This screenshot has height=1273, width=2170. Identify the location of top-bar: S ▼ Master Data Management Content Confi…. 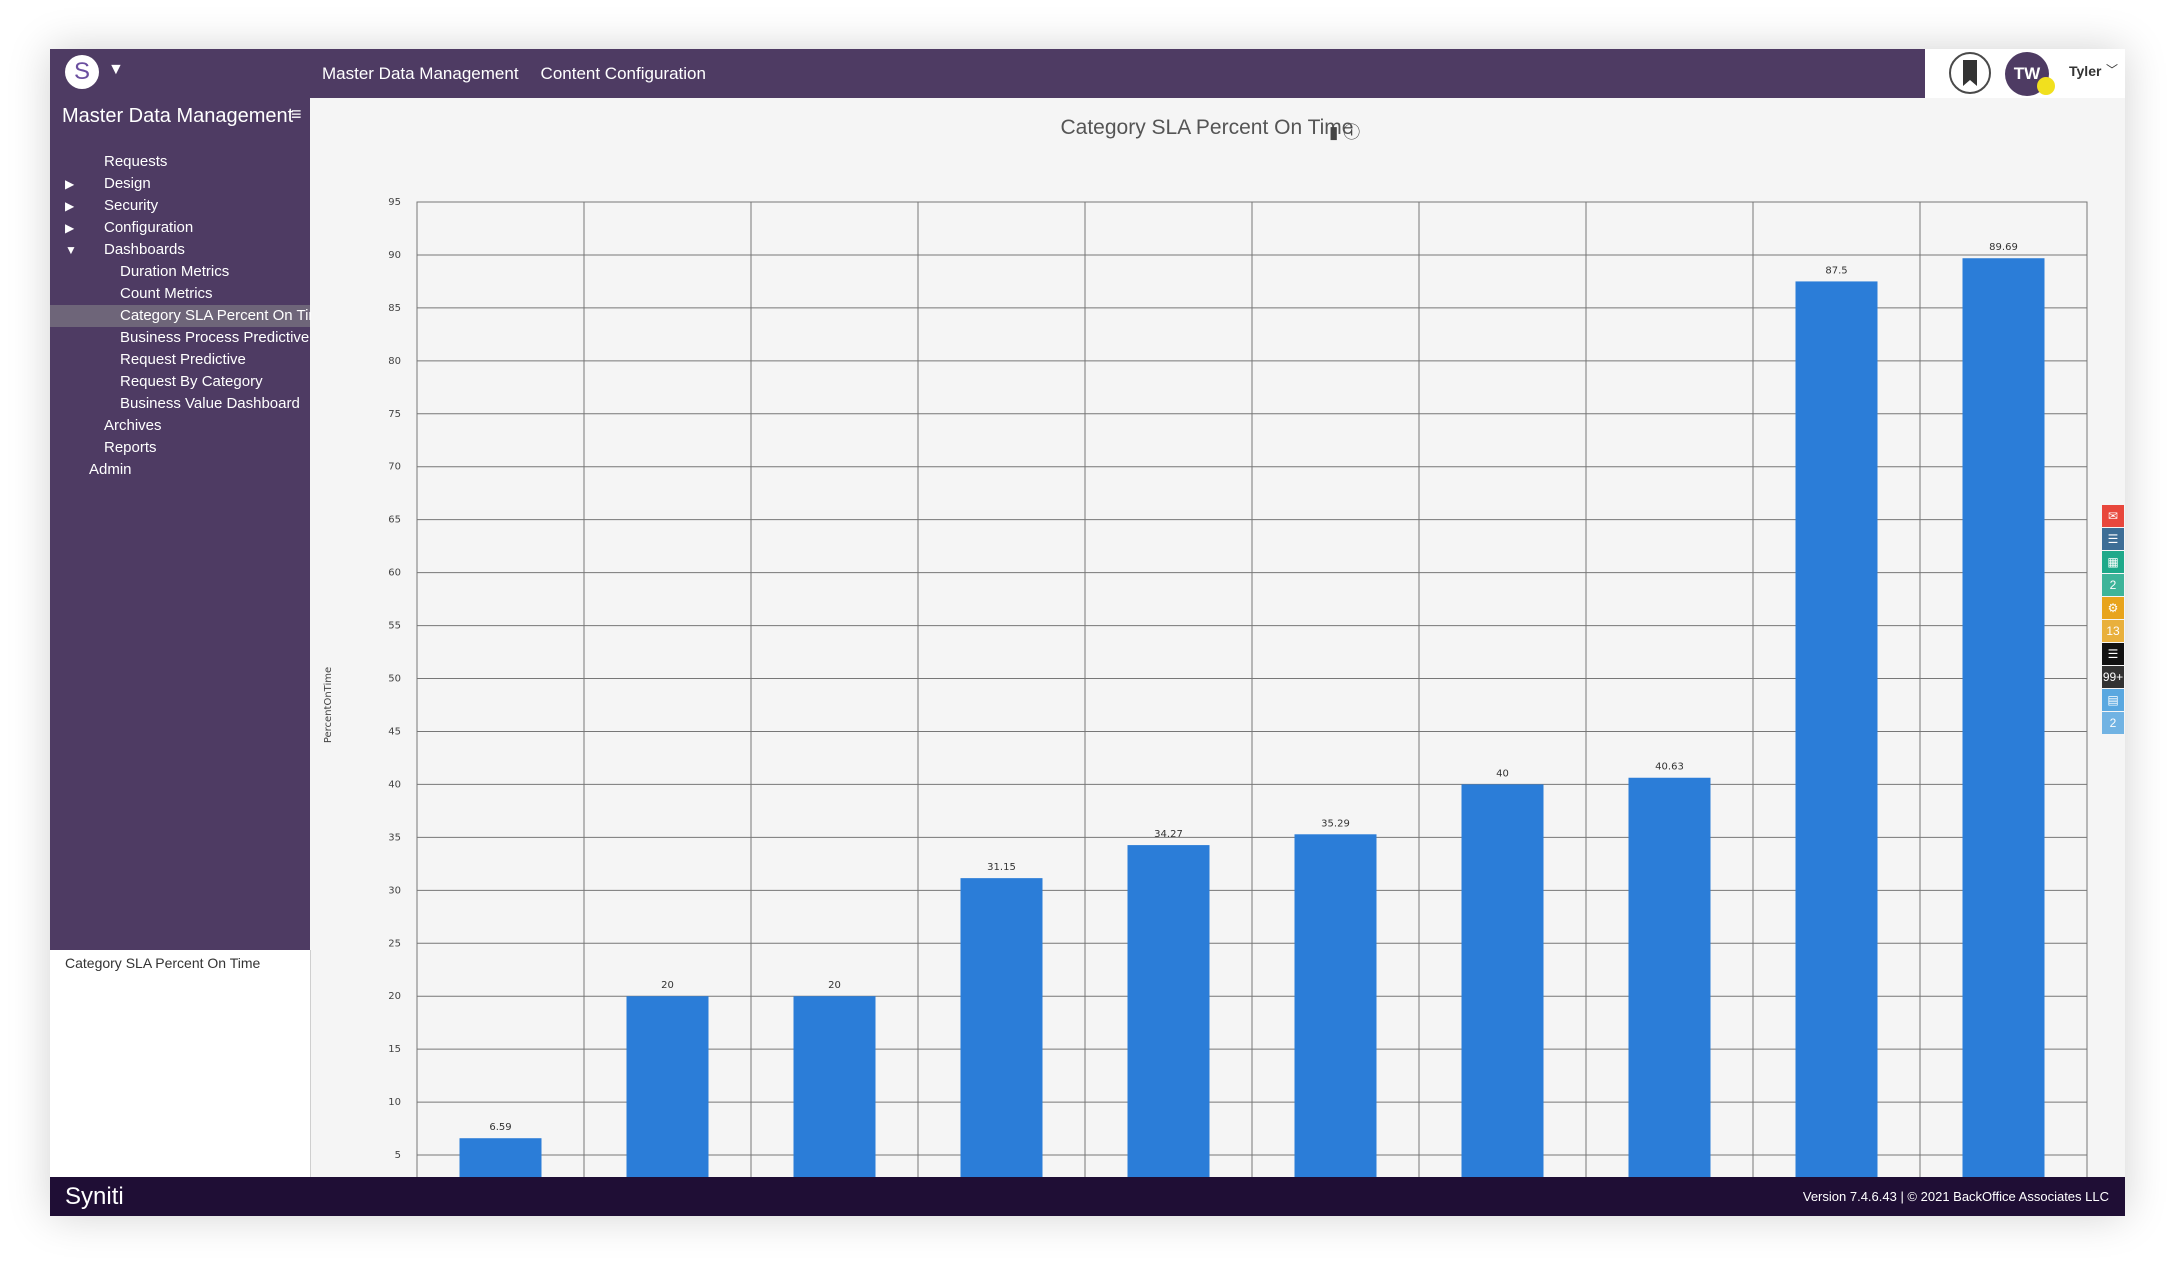
(1087, 73).